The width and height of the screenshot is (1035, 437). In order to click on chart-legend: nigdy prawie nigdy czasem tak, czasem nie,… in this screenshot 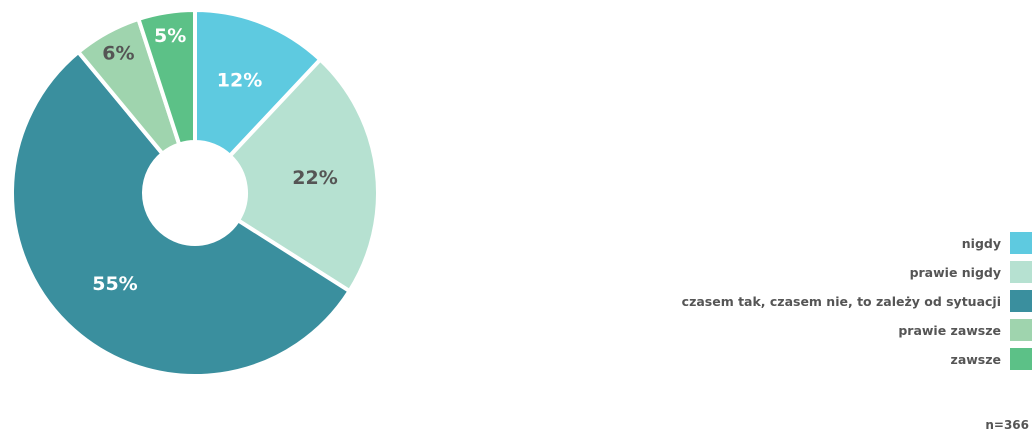, I will do `click(857, 304)`.